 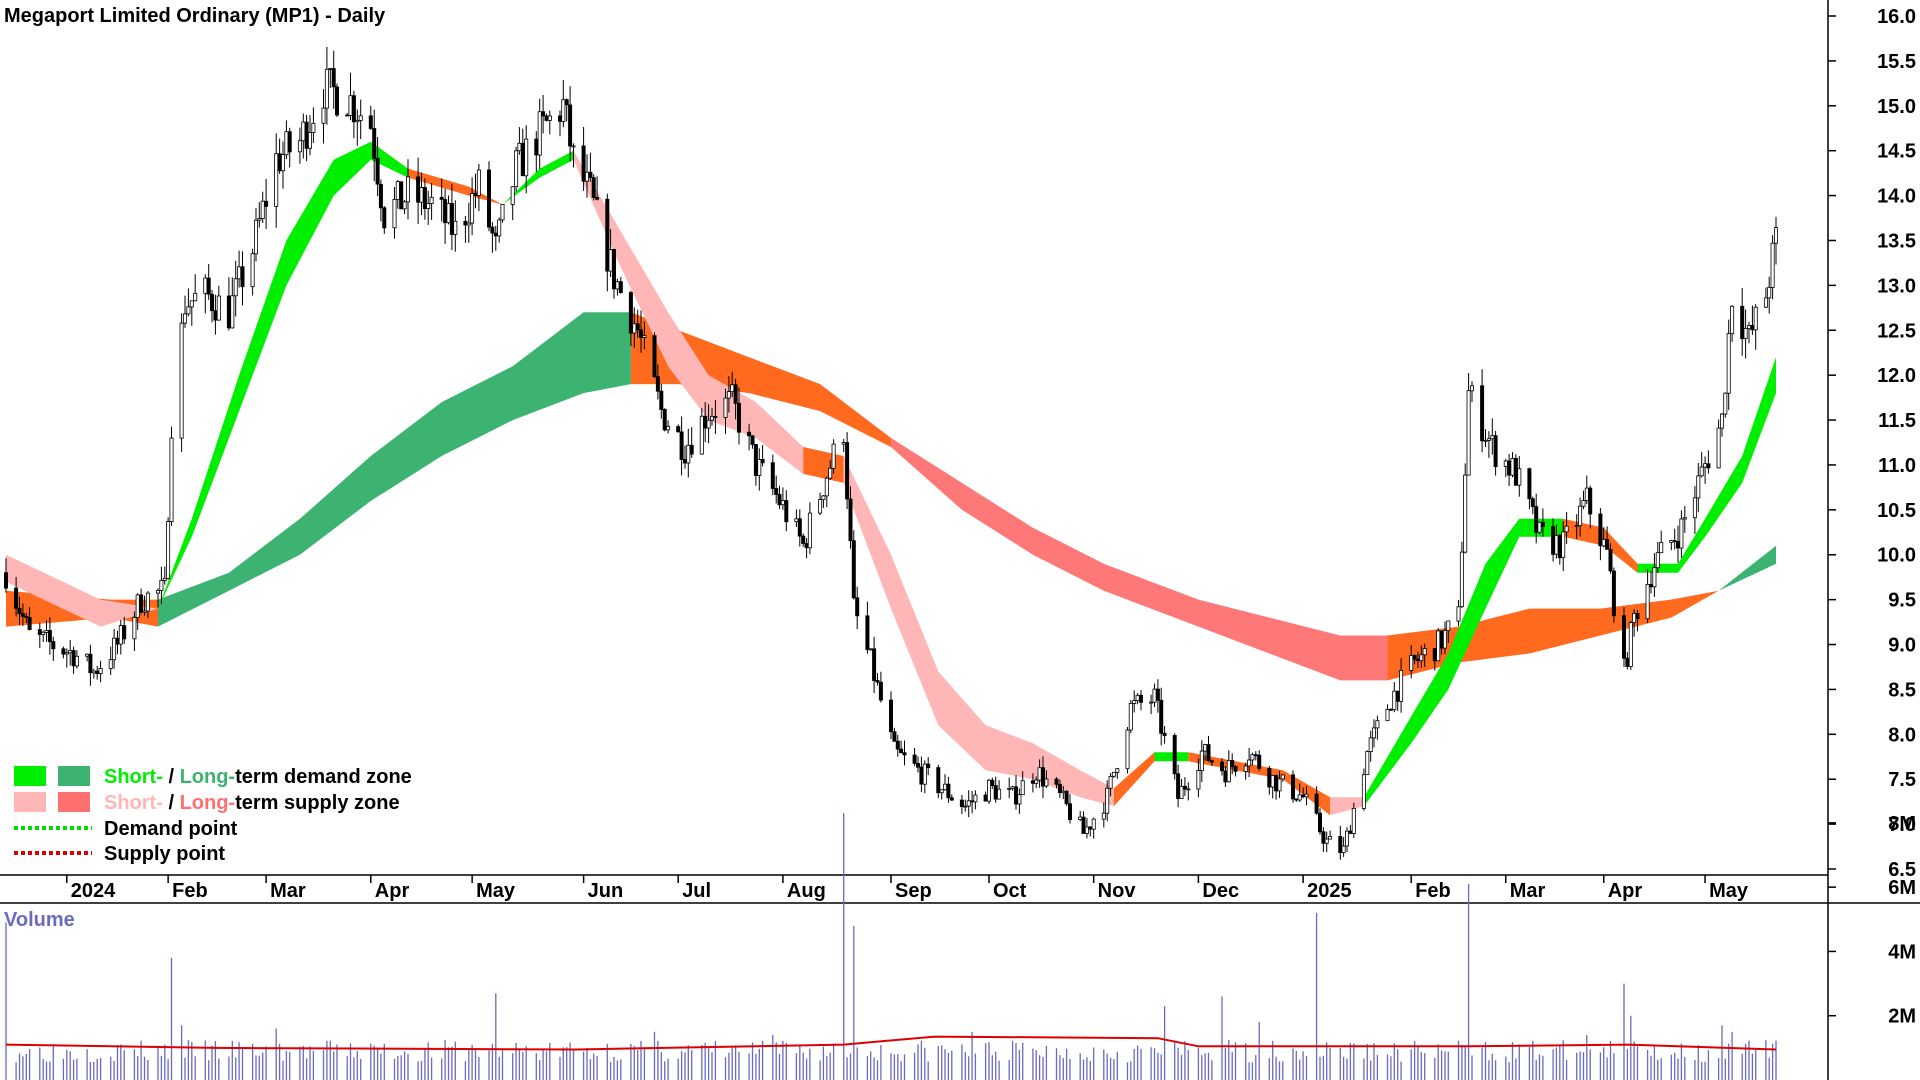 What do you see at coordinates (1896, 376) in the screenshot?
I see `y-tick-label: 12.0` at bounding box center [1896, 376].